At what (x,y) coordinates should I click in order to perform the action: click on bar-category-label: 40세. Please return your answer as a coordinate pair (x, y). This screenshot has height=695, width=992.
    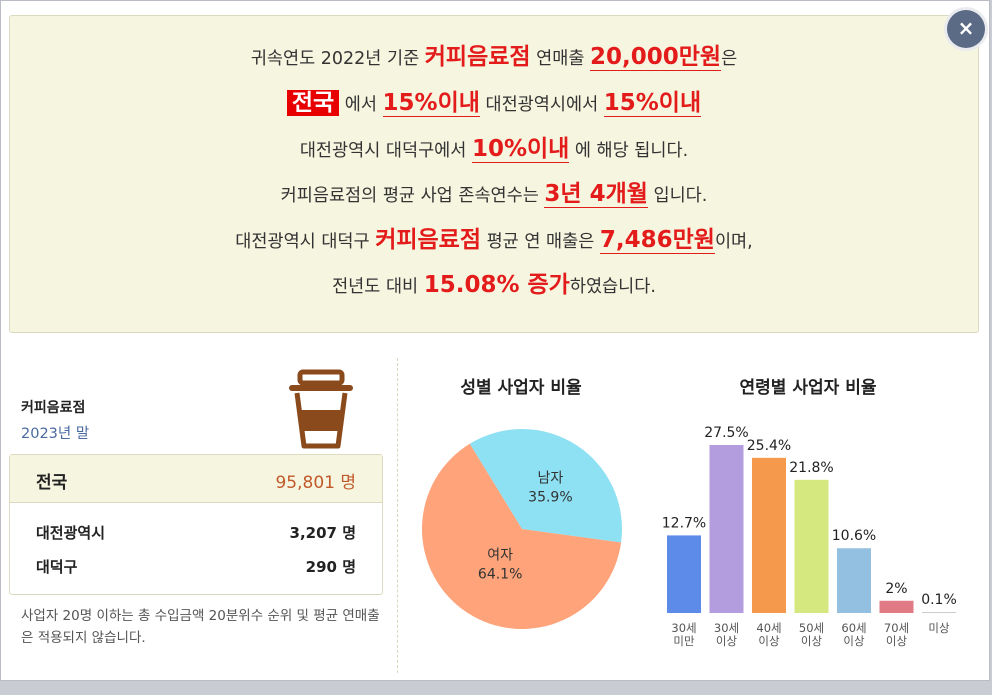
    Looking at the image, I should click on (768, 628).